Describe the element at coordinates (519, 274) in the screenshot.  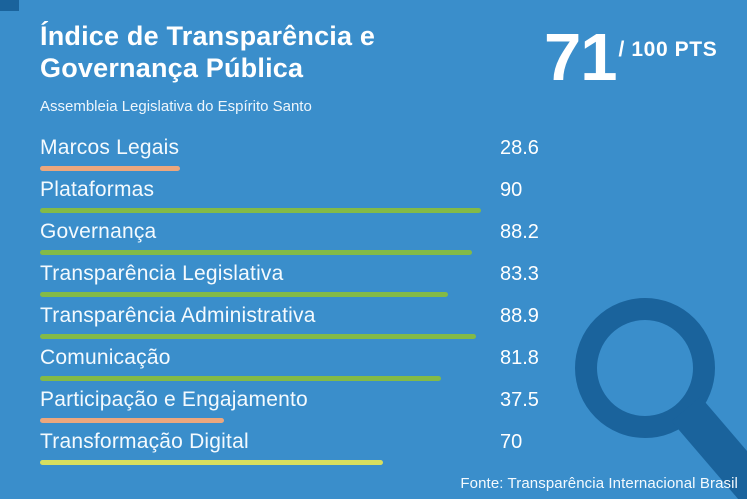
I see `indicator-value: 83.3` at that location.